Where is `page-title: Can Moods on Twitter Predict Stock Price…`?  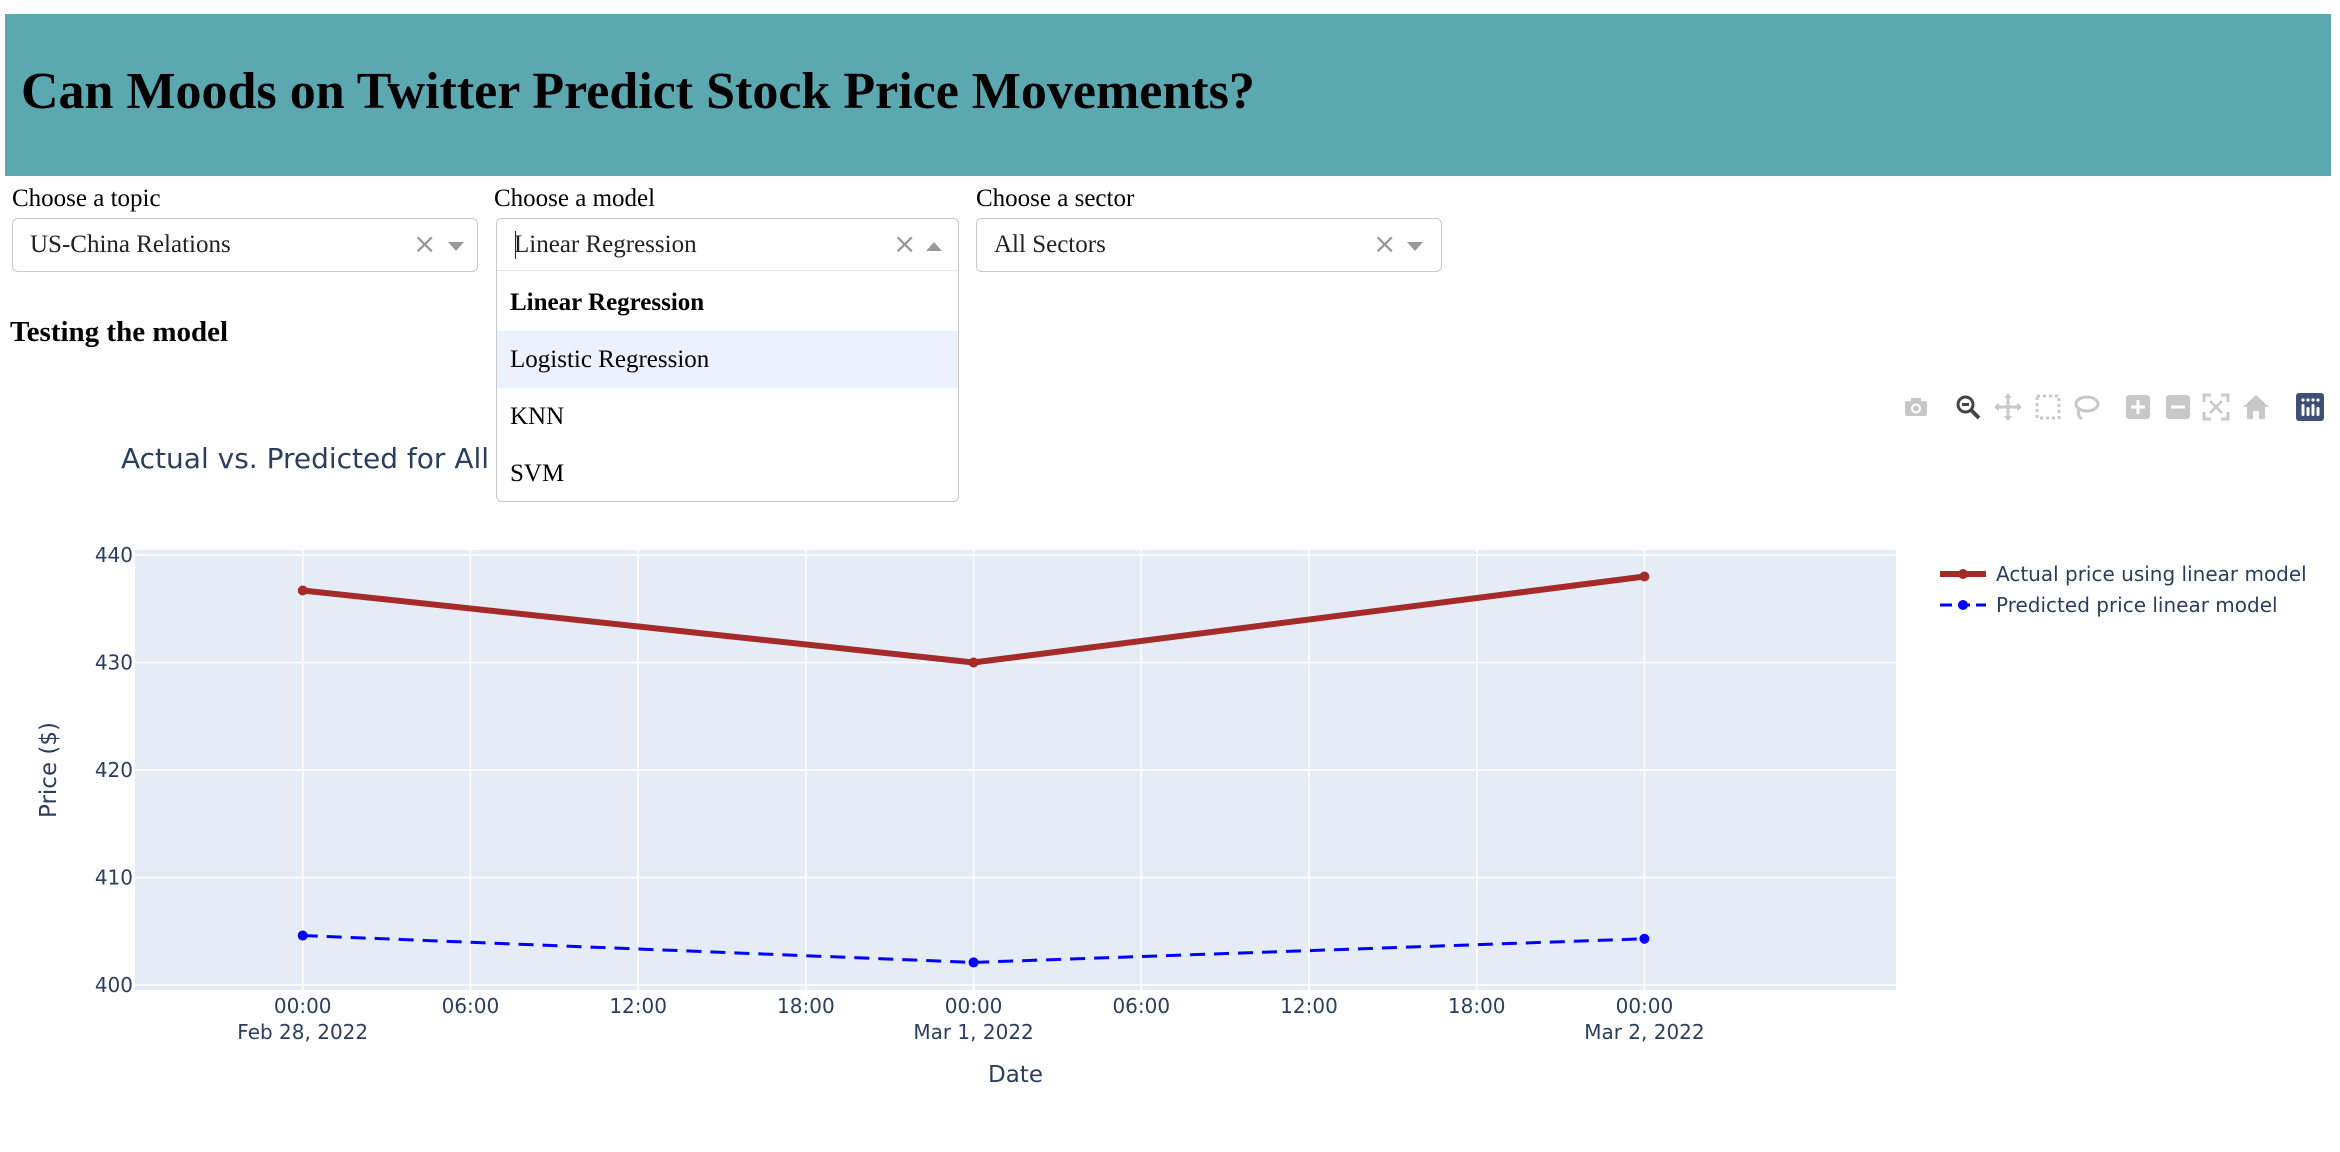 page-title: Can Moods on Twitter Predict Stock Price… is located at coordinates (638, 91).